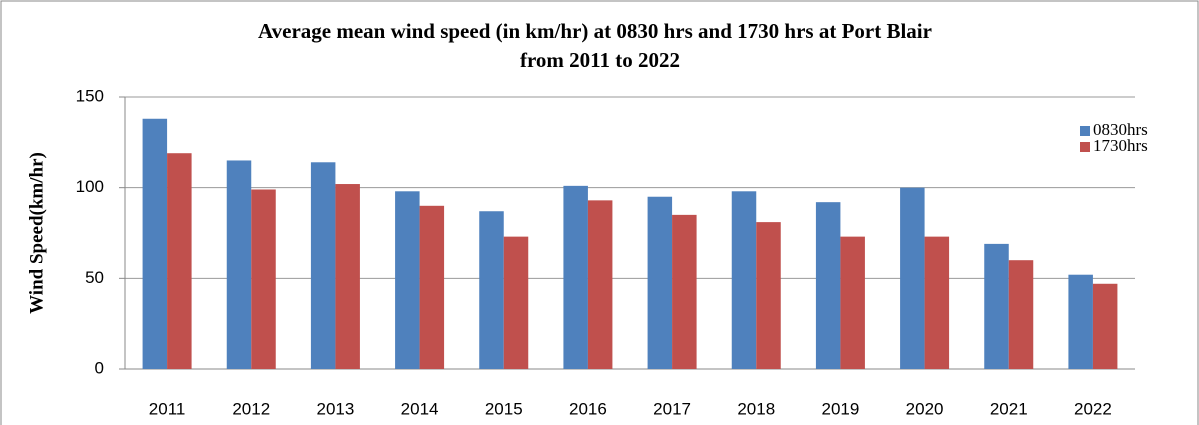 The image size is (1199, 425). Describe the element at coordinates (420, 408) in the screenshot. I see `x-tick-label: 2014` at that location.